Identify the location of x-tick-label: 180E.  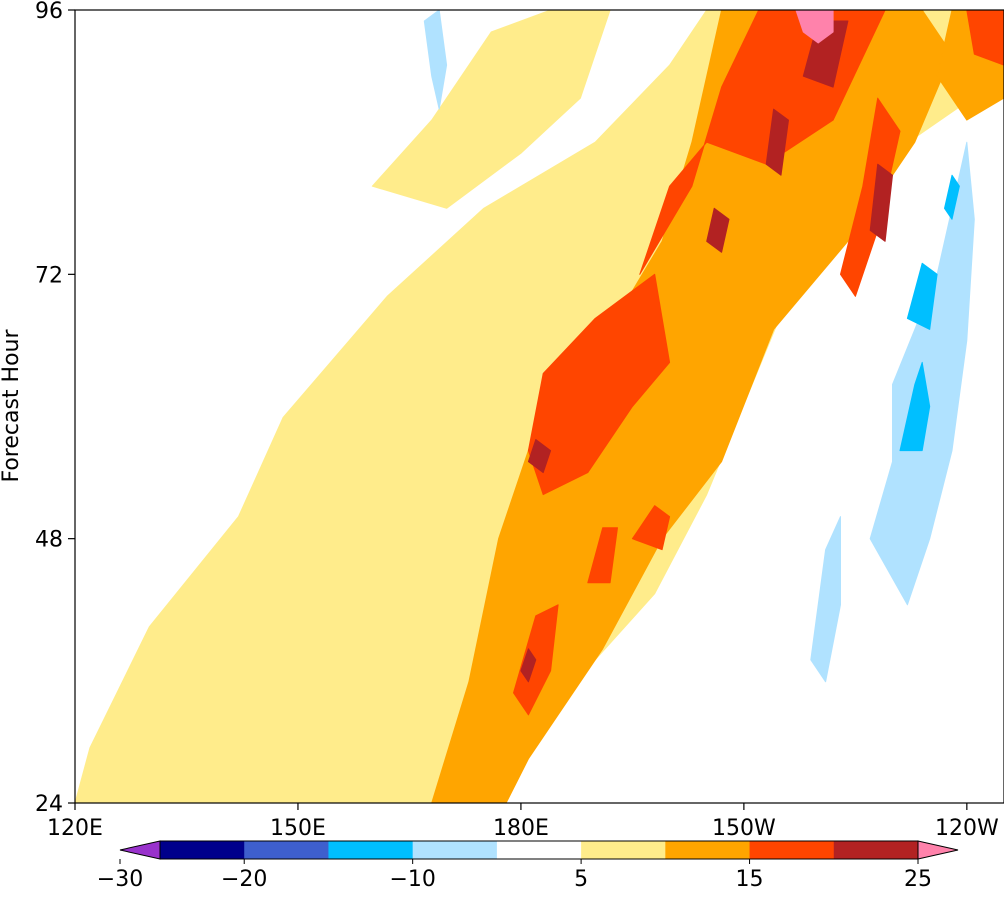
(521, 828).